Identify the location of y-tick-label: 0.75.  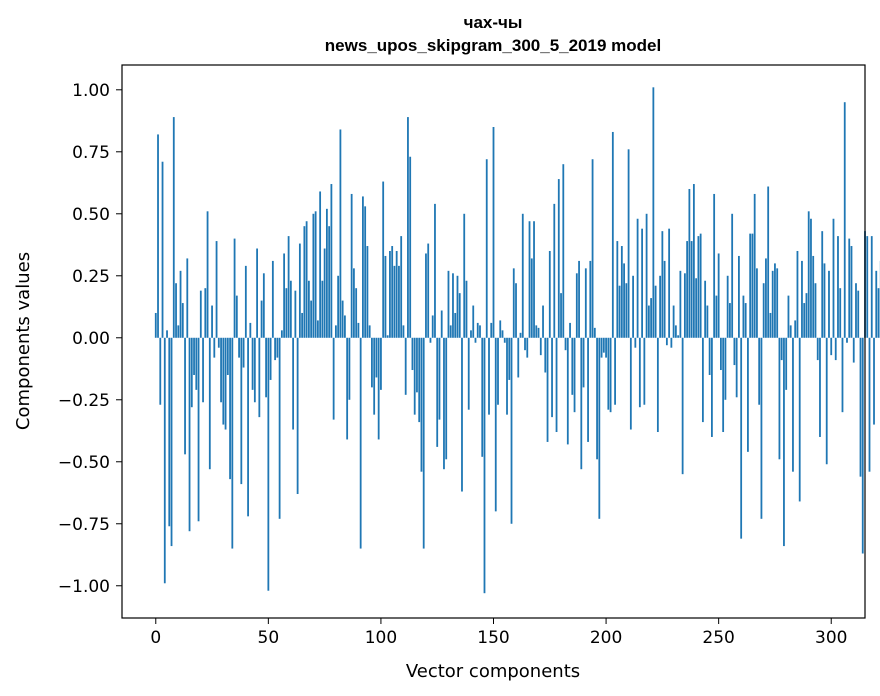
(91, 153).